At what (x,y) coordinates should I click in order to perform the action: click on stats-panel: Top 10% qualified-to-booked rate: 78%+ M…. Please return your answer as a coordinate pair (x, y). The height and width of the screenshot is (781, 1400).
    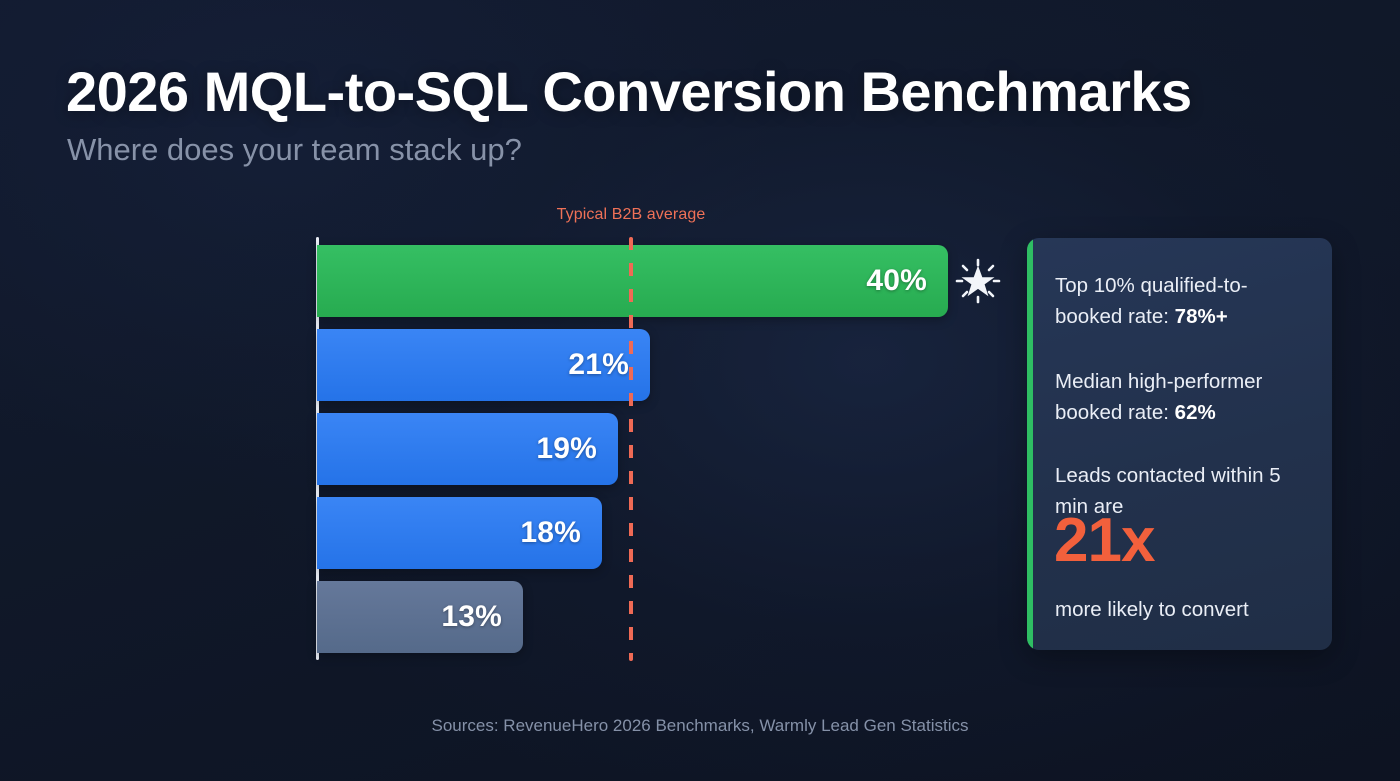
    Looking at the image, I should click on (1179, 444).